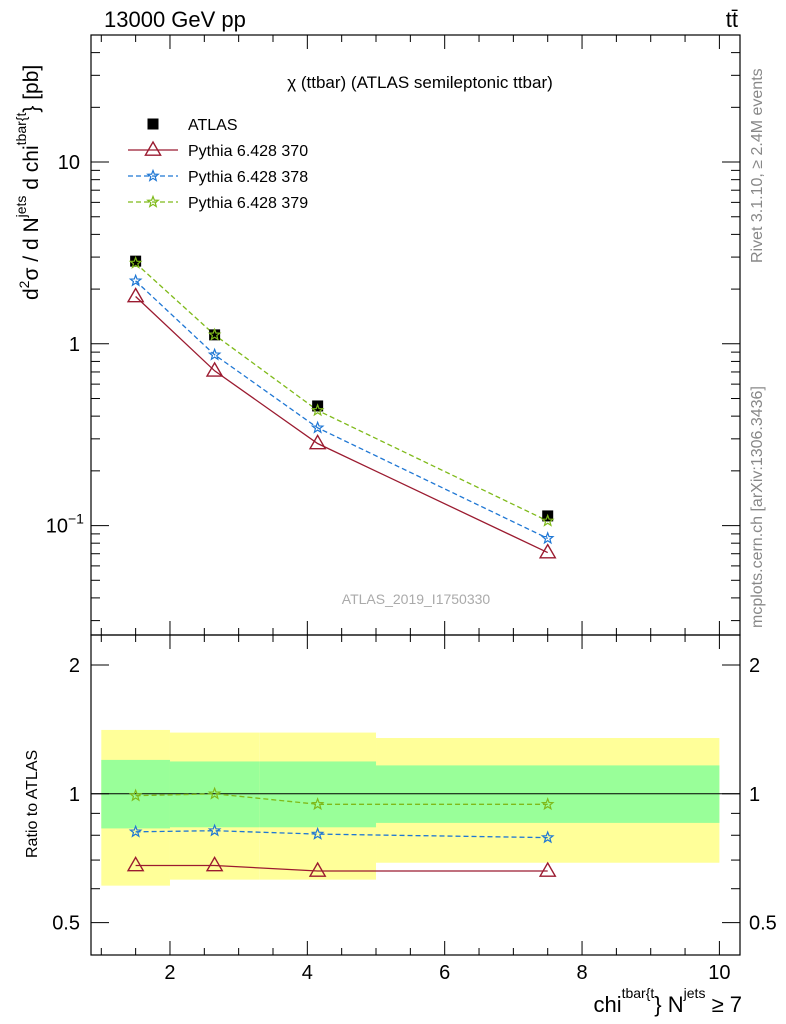 The width and height of the screenshot is (786, 1024). Describe the element at coordinates (169, 973) in the screenshot. I see `x-tick-label: 2` at that location.